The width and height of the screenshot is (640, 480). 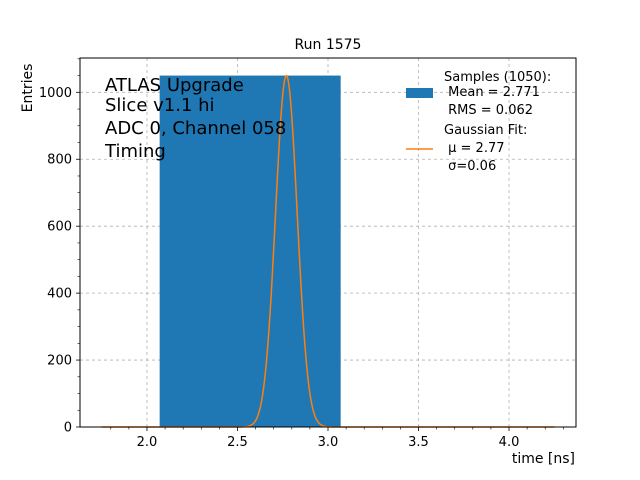 I want to click on x-axis-ticks: 2.0 2.5 3.0 3.5 4.0, so click(x=337, y=438).